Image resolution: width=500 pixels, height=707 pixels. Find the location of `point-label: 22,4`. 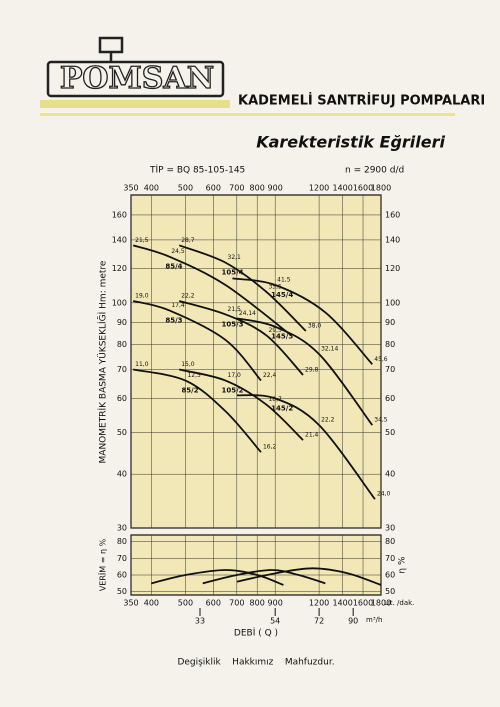

point-label: 22,4 is located at coordinates (270, 375).